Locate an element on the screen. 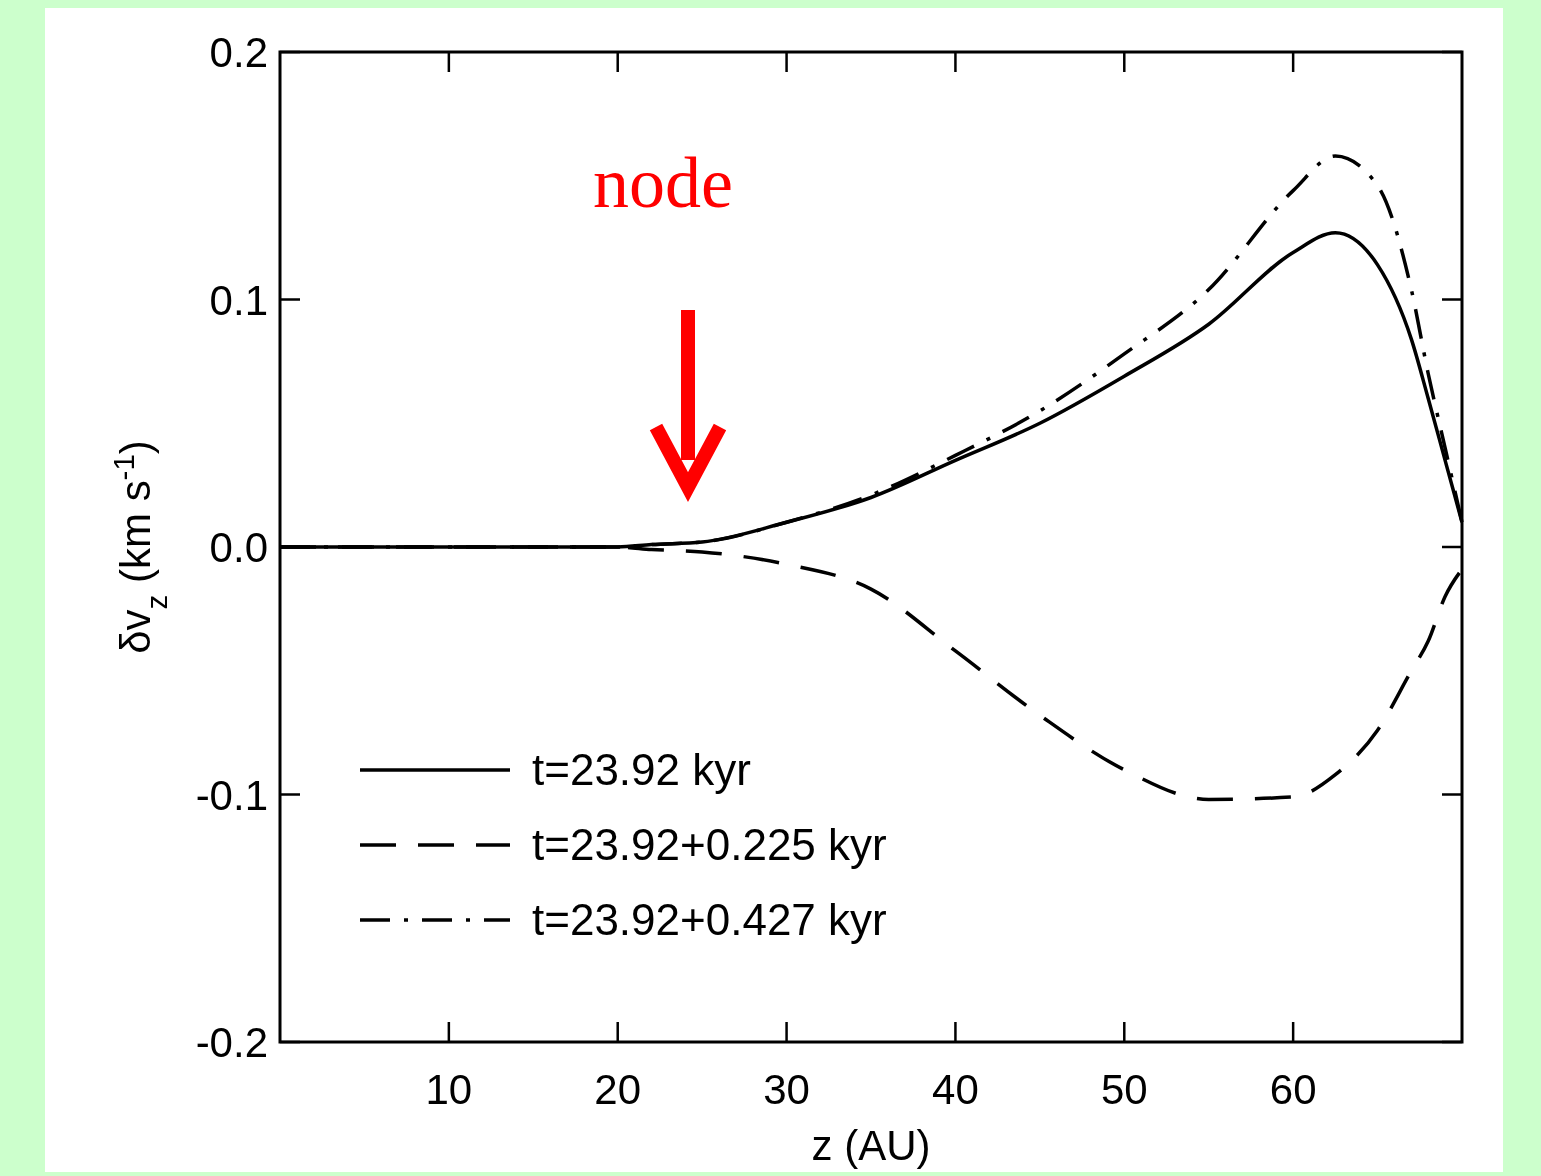 The width and height of the screenshot is (1541, 1176). legend-label: t=23.92+0.225 kyr is located at coordinates (709, 844).